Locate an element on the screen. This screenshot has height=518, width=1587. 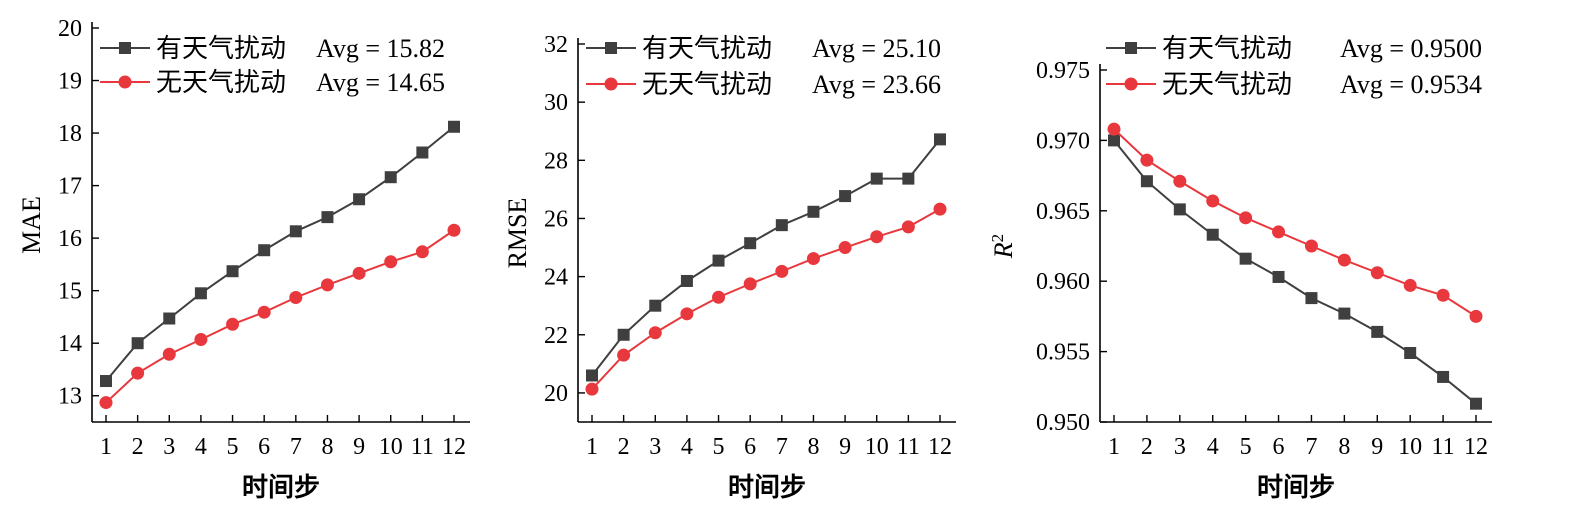
y-tick-label: 0.950 is located at coordinates (1063, 423).